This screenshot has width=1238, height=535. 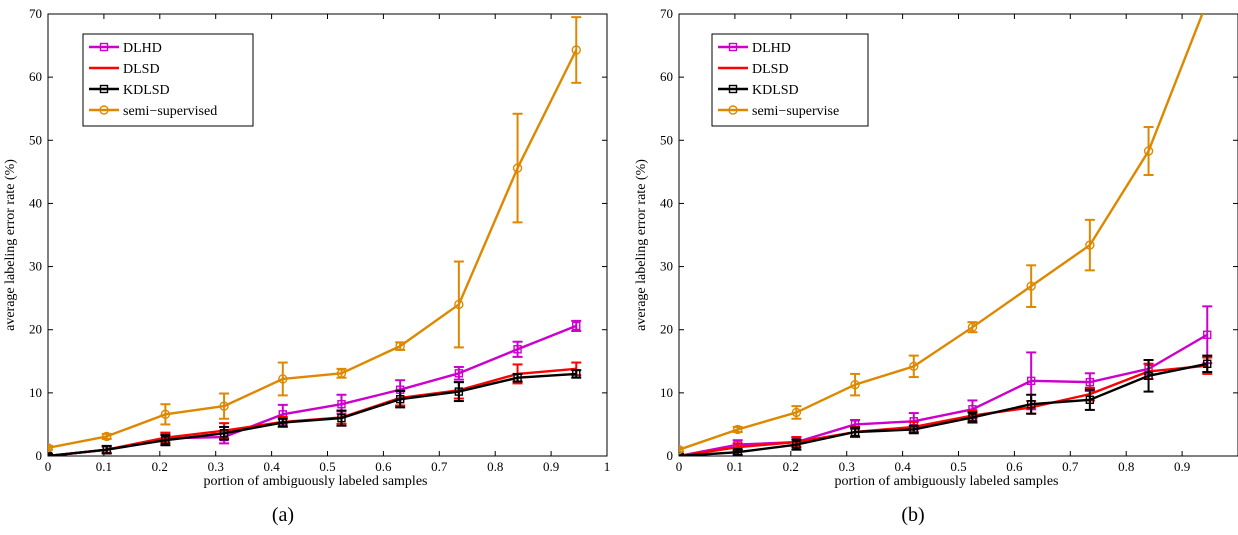 I want to click on panel-label: (b), so click(x=912, y=515).